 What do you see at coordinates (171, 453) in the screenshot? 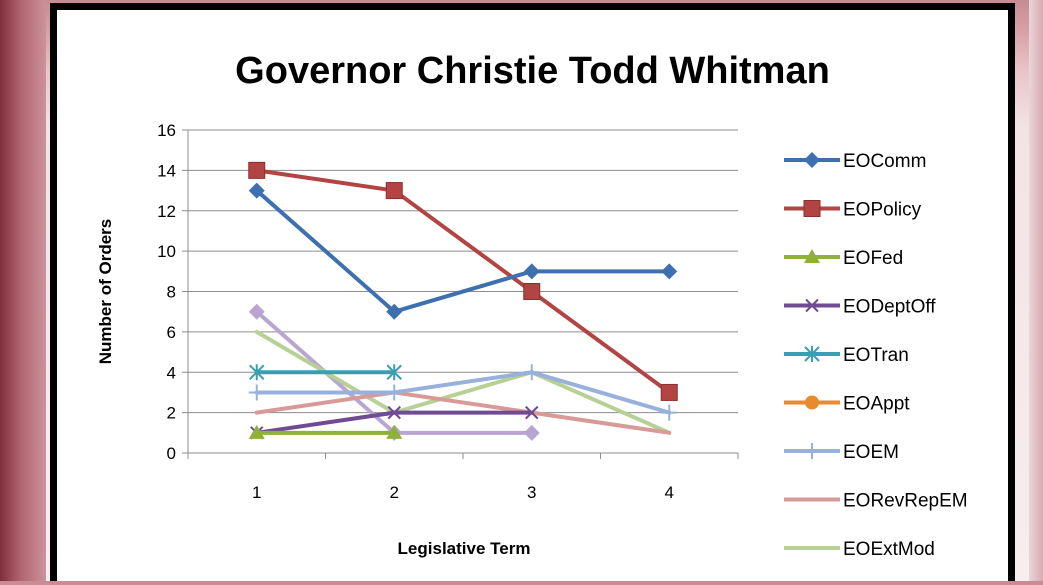
I see `y-tick-label: 0` at bounding box center [171, 453].